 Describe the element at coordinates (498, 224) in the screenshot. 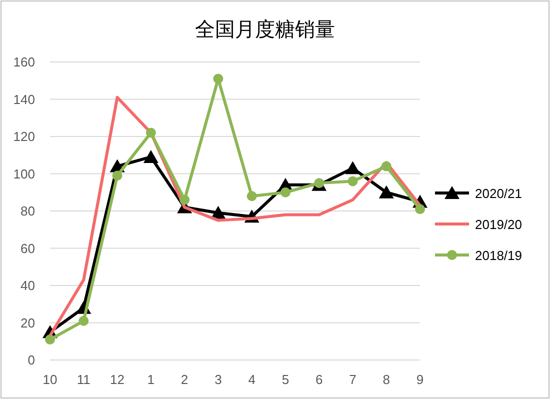

I see `legend-label: 2019/20` at that location.